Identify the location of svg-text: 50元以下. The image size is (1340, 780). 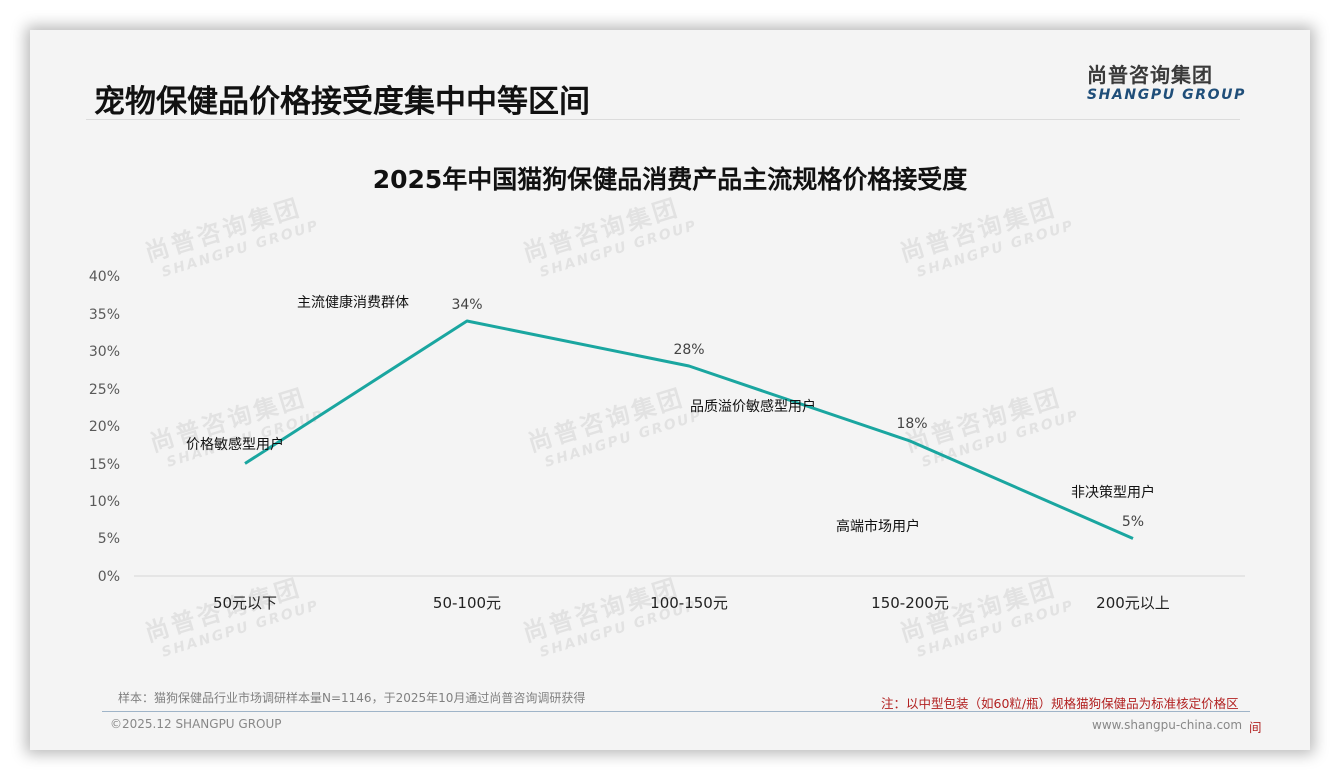
(245, 603).